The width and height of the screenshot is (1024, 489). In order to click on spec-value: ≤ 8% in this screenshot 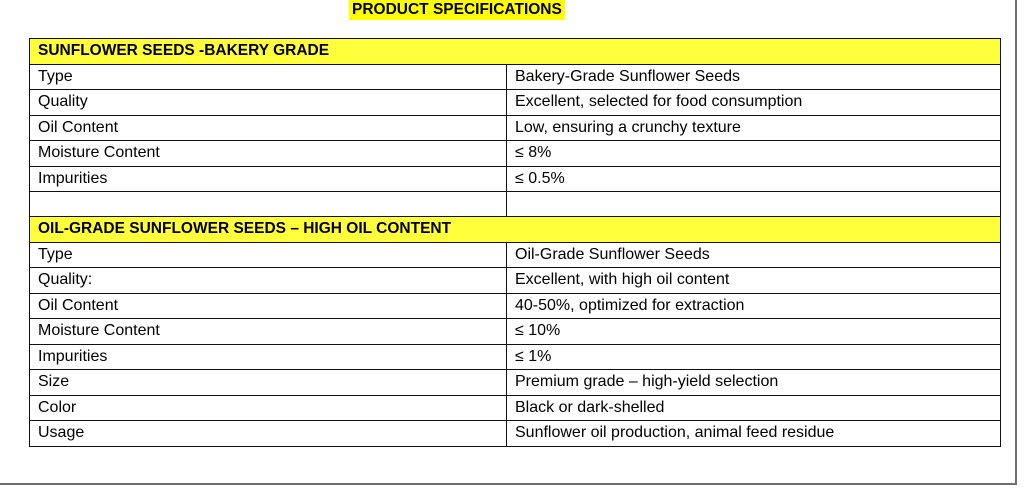, I will do `click(753, 153)`.